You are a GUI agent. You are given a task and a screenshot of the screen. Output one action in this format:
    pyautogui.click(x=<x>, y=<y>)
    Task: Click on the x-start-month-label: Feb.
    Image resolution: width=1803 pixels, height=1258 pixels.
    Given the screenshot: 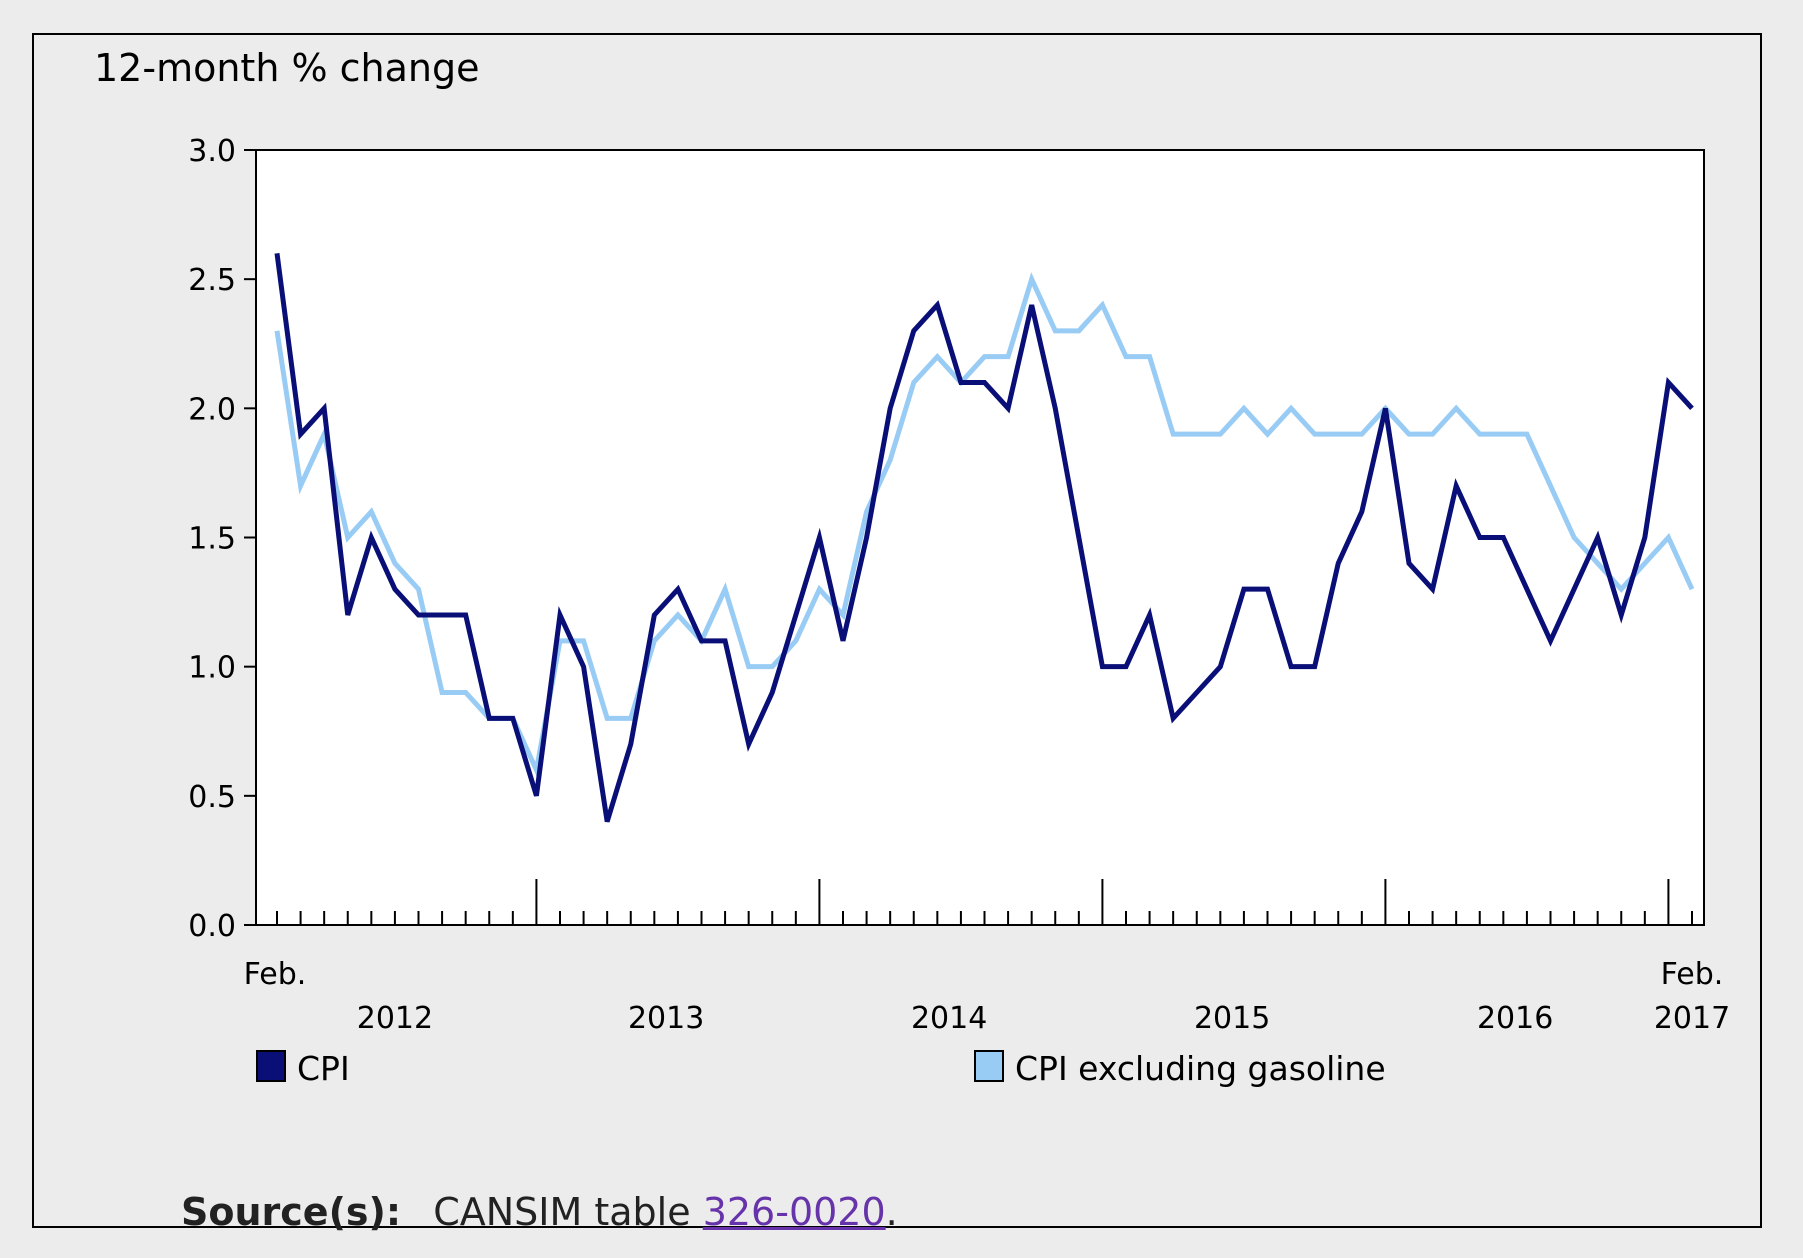 What is the action you would take?
    pyautogui.click(x=275, y=974)
    